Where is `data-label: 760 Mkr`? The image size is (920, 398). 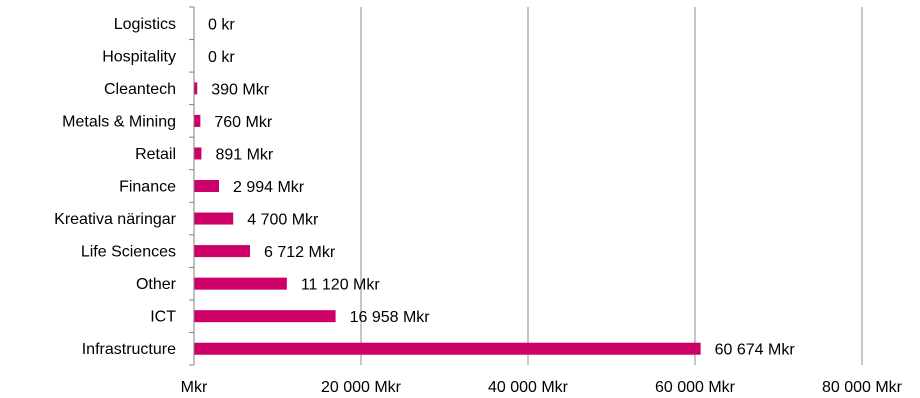
data-label: 760 Mkr is located at coordinates (243, 122).